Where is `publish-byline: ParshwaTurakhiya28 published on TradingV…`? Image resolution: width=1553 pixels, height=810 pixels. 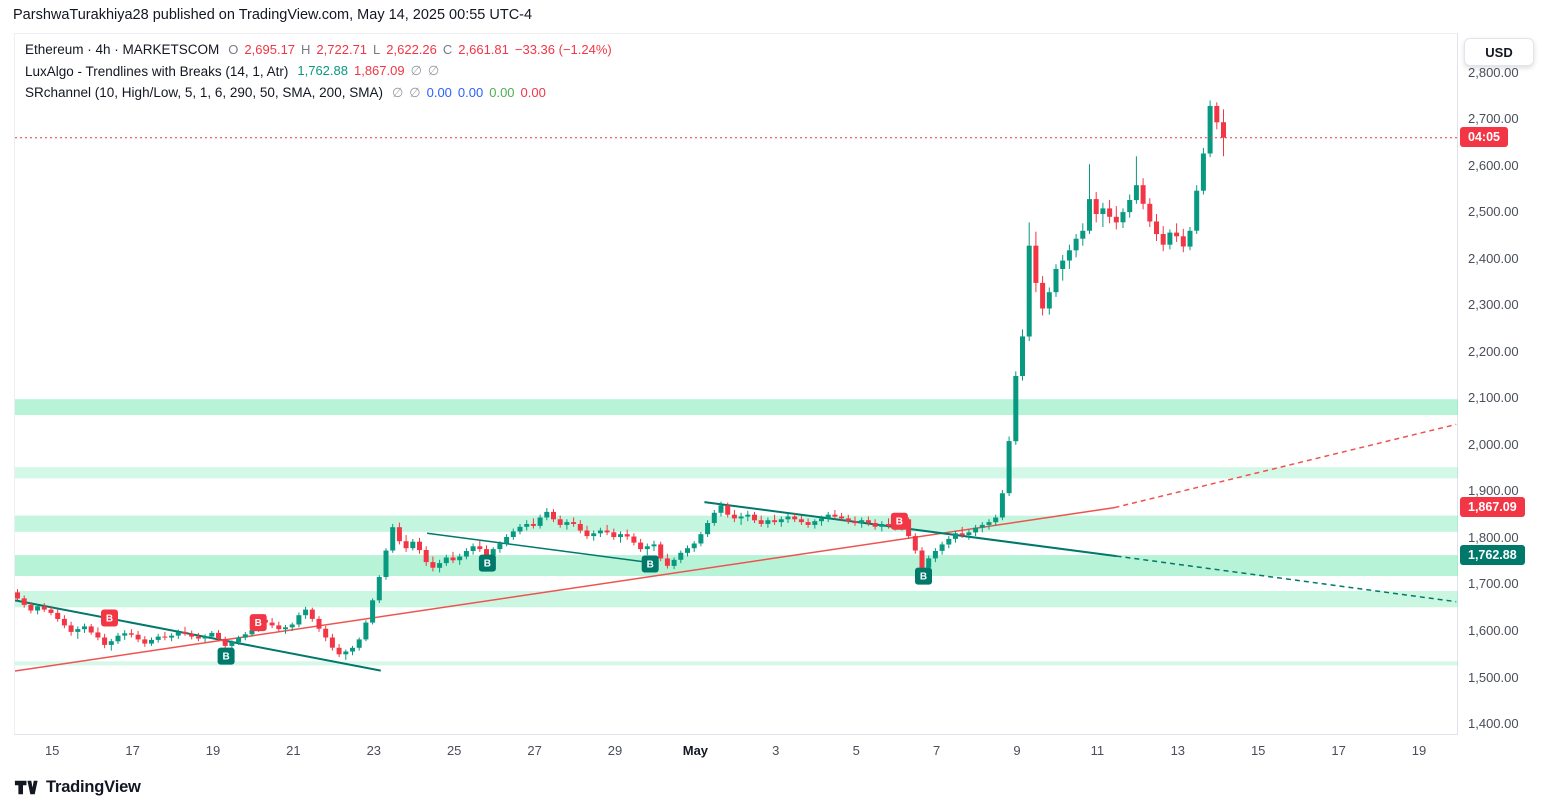
publish-byline: ParshwaTurakhiya28 published on TradingV… is located at coordinates (776, 16).